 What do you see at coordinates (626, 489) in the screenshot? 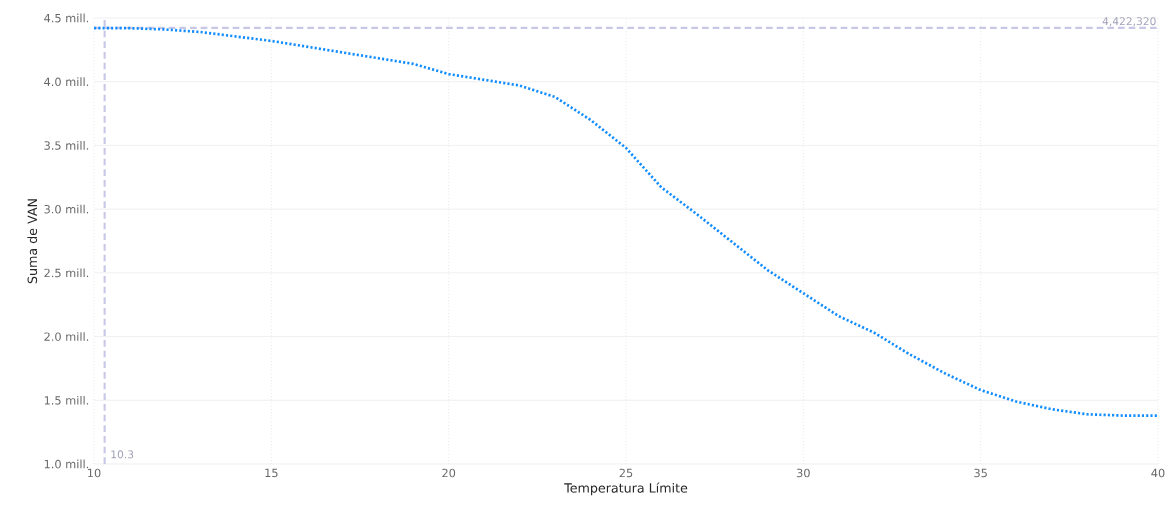
I see `x-axis-title: Temperatura Límite` at bounding box center [626, 489].